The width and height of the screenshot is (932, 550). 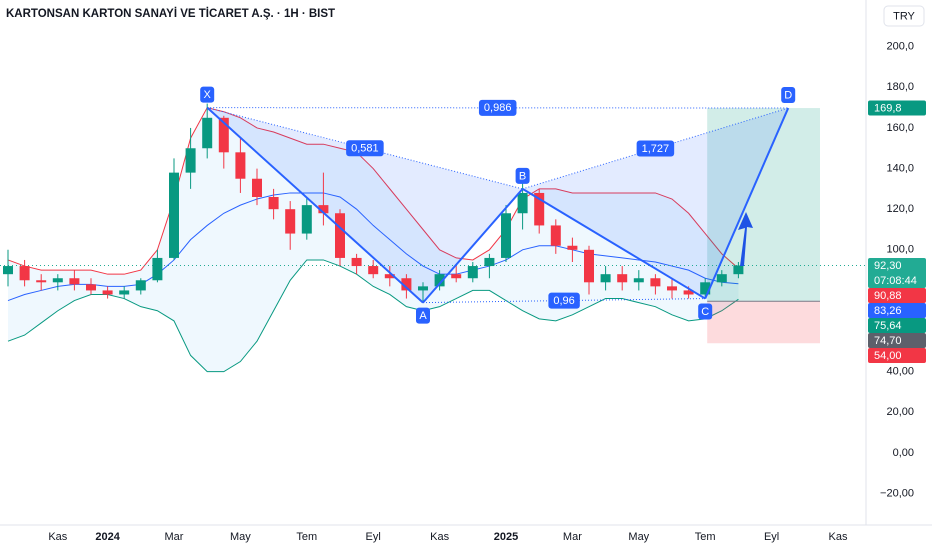 What do you see at coordinates (888, 326) in the screenshot?
I see `price-badge-label: 75,64` at bounding box center [888, 326].